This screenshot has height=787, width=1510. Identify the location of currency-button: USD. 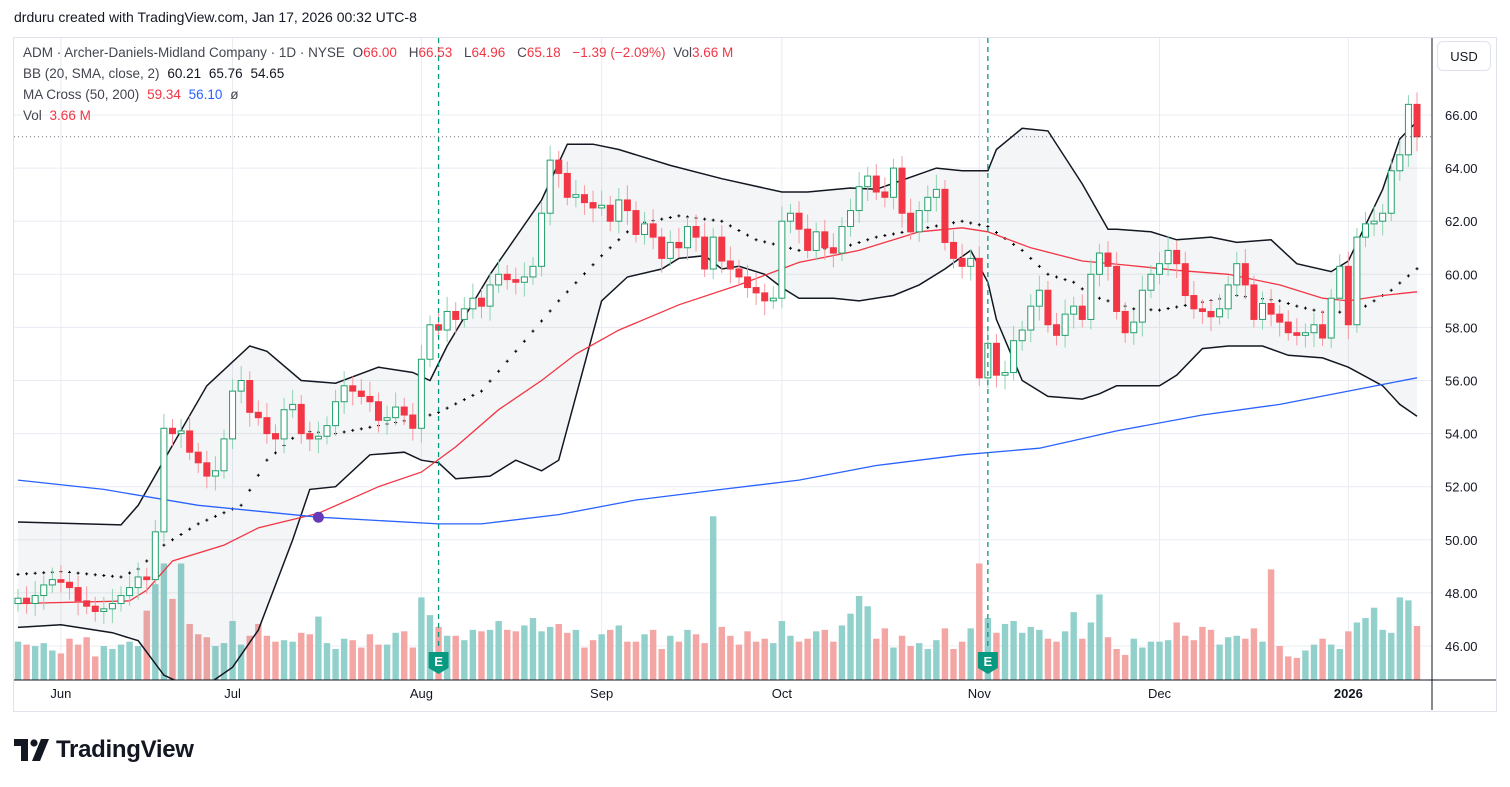
(1464, 56).